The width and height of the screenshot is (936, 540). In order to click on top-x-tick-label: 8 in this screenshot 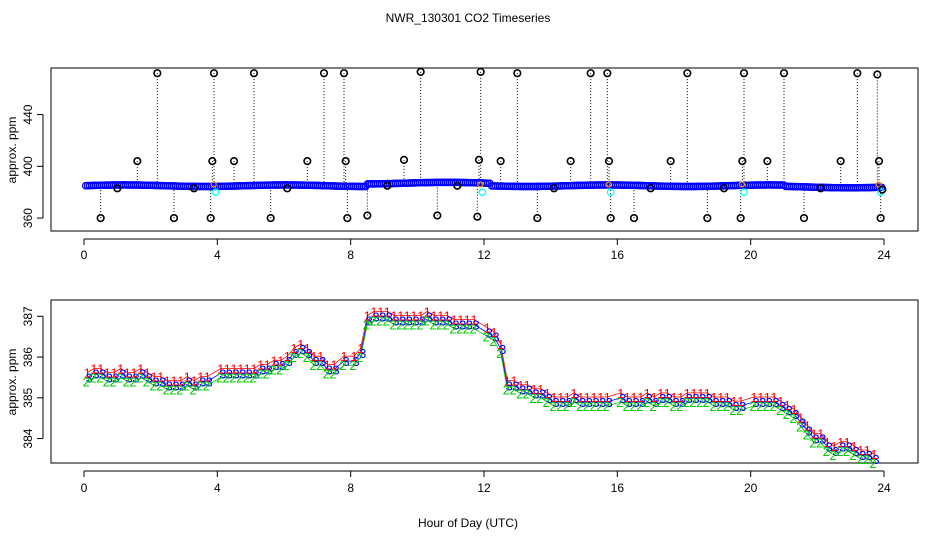, I will do `click(350, 255)`.